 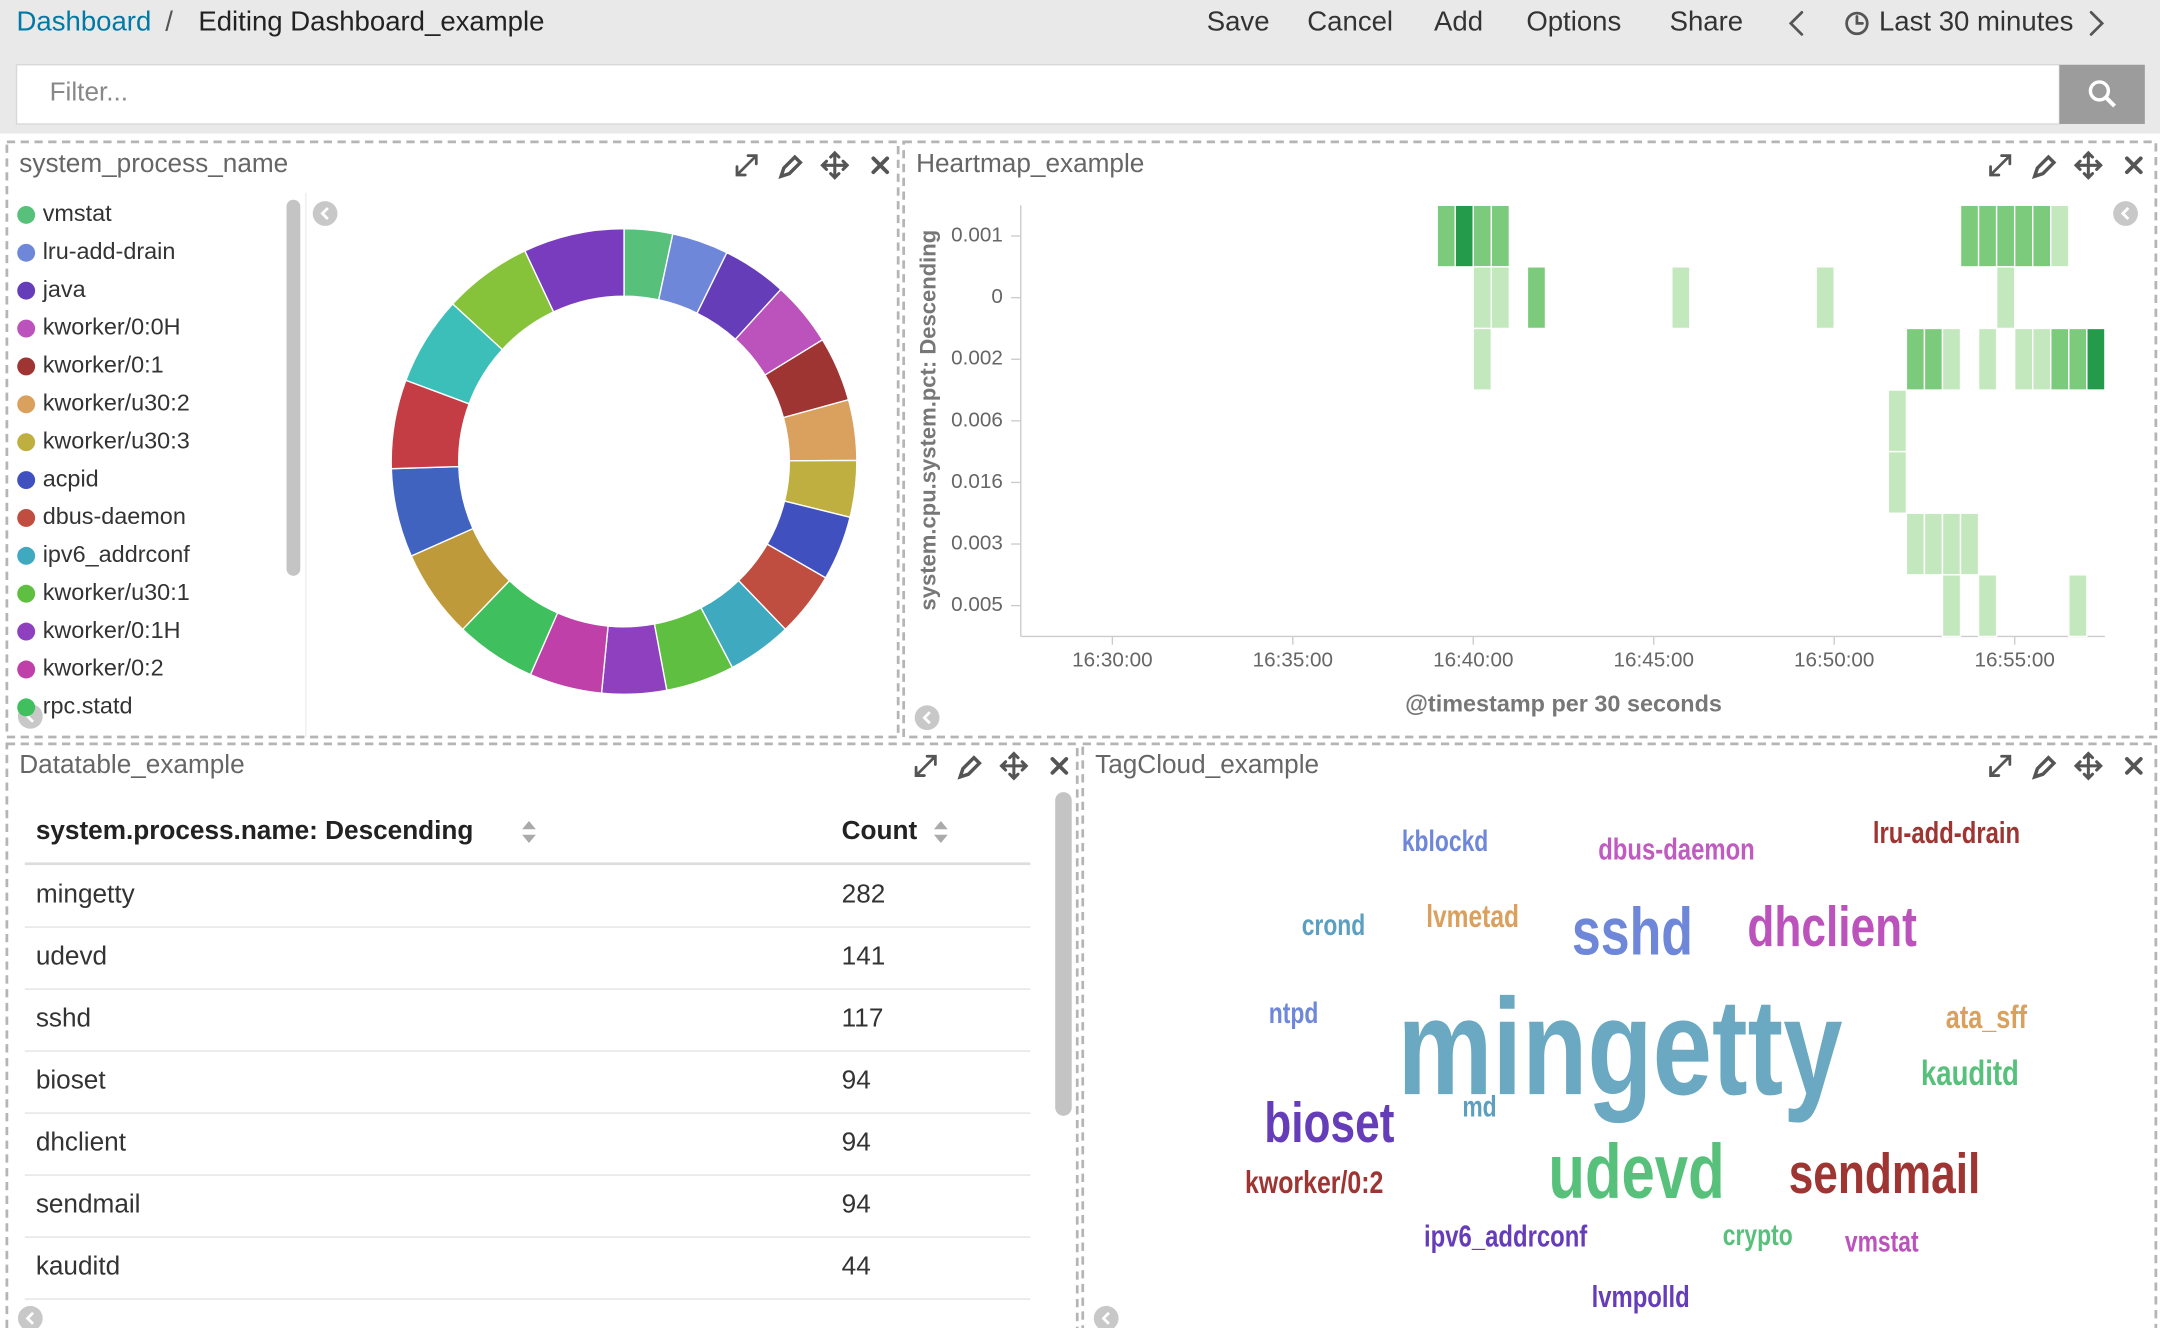 What do you see at coordinates (71, 478) in the screenshot?
I see `legend-entry: acpid` at bounding box center [71, 478].